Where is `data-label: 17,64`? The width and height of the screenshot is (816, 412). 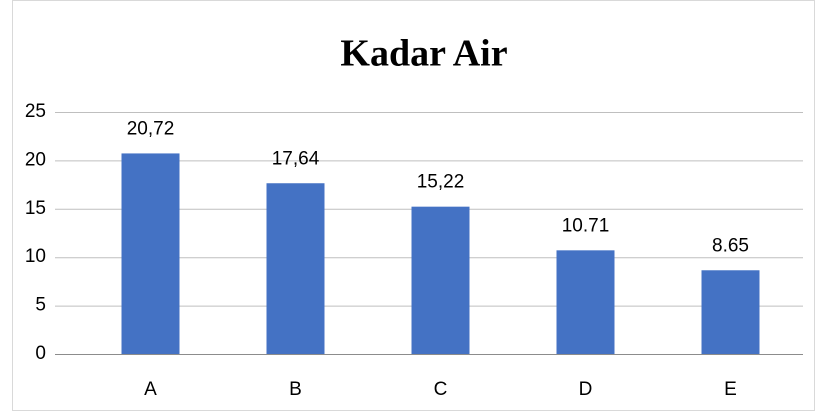
data-label: 17,64 is located at coordinates (296, 158).